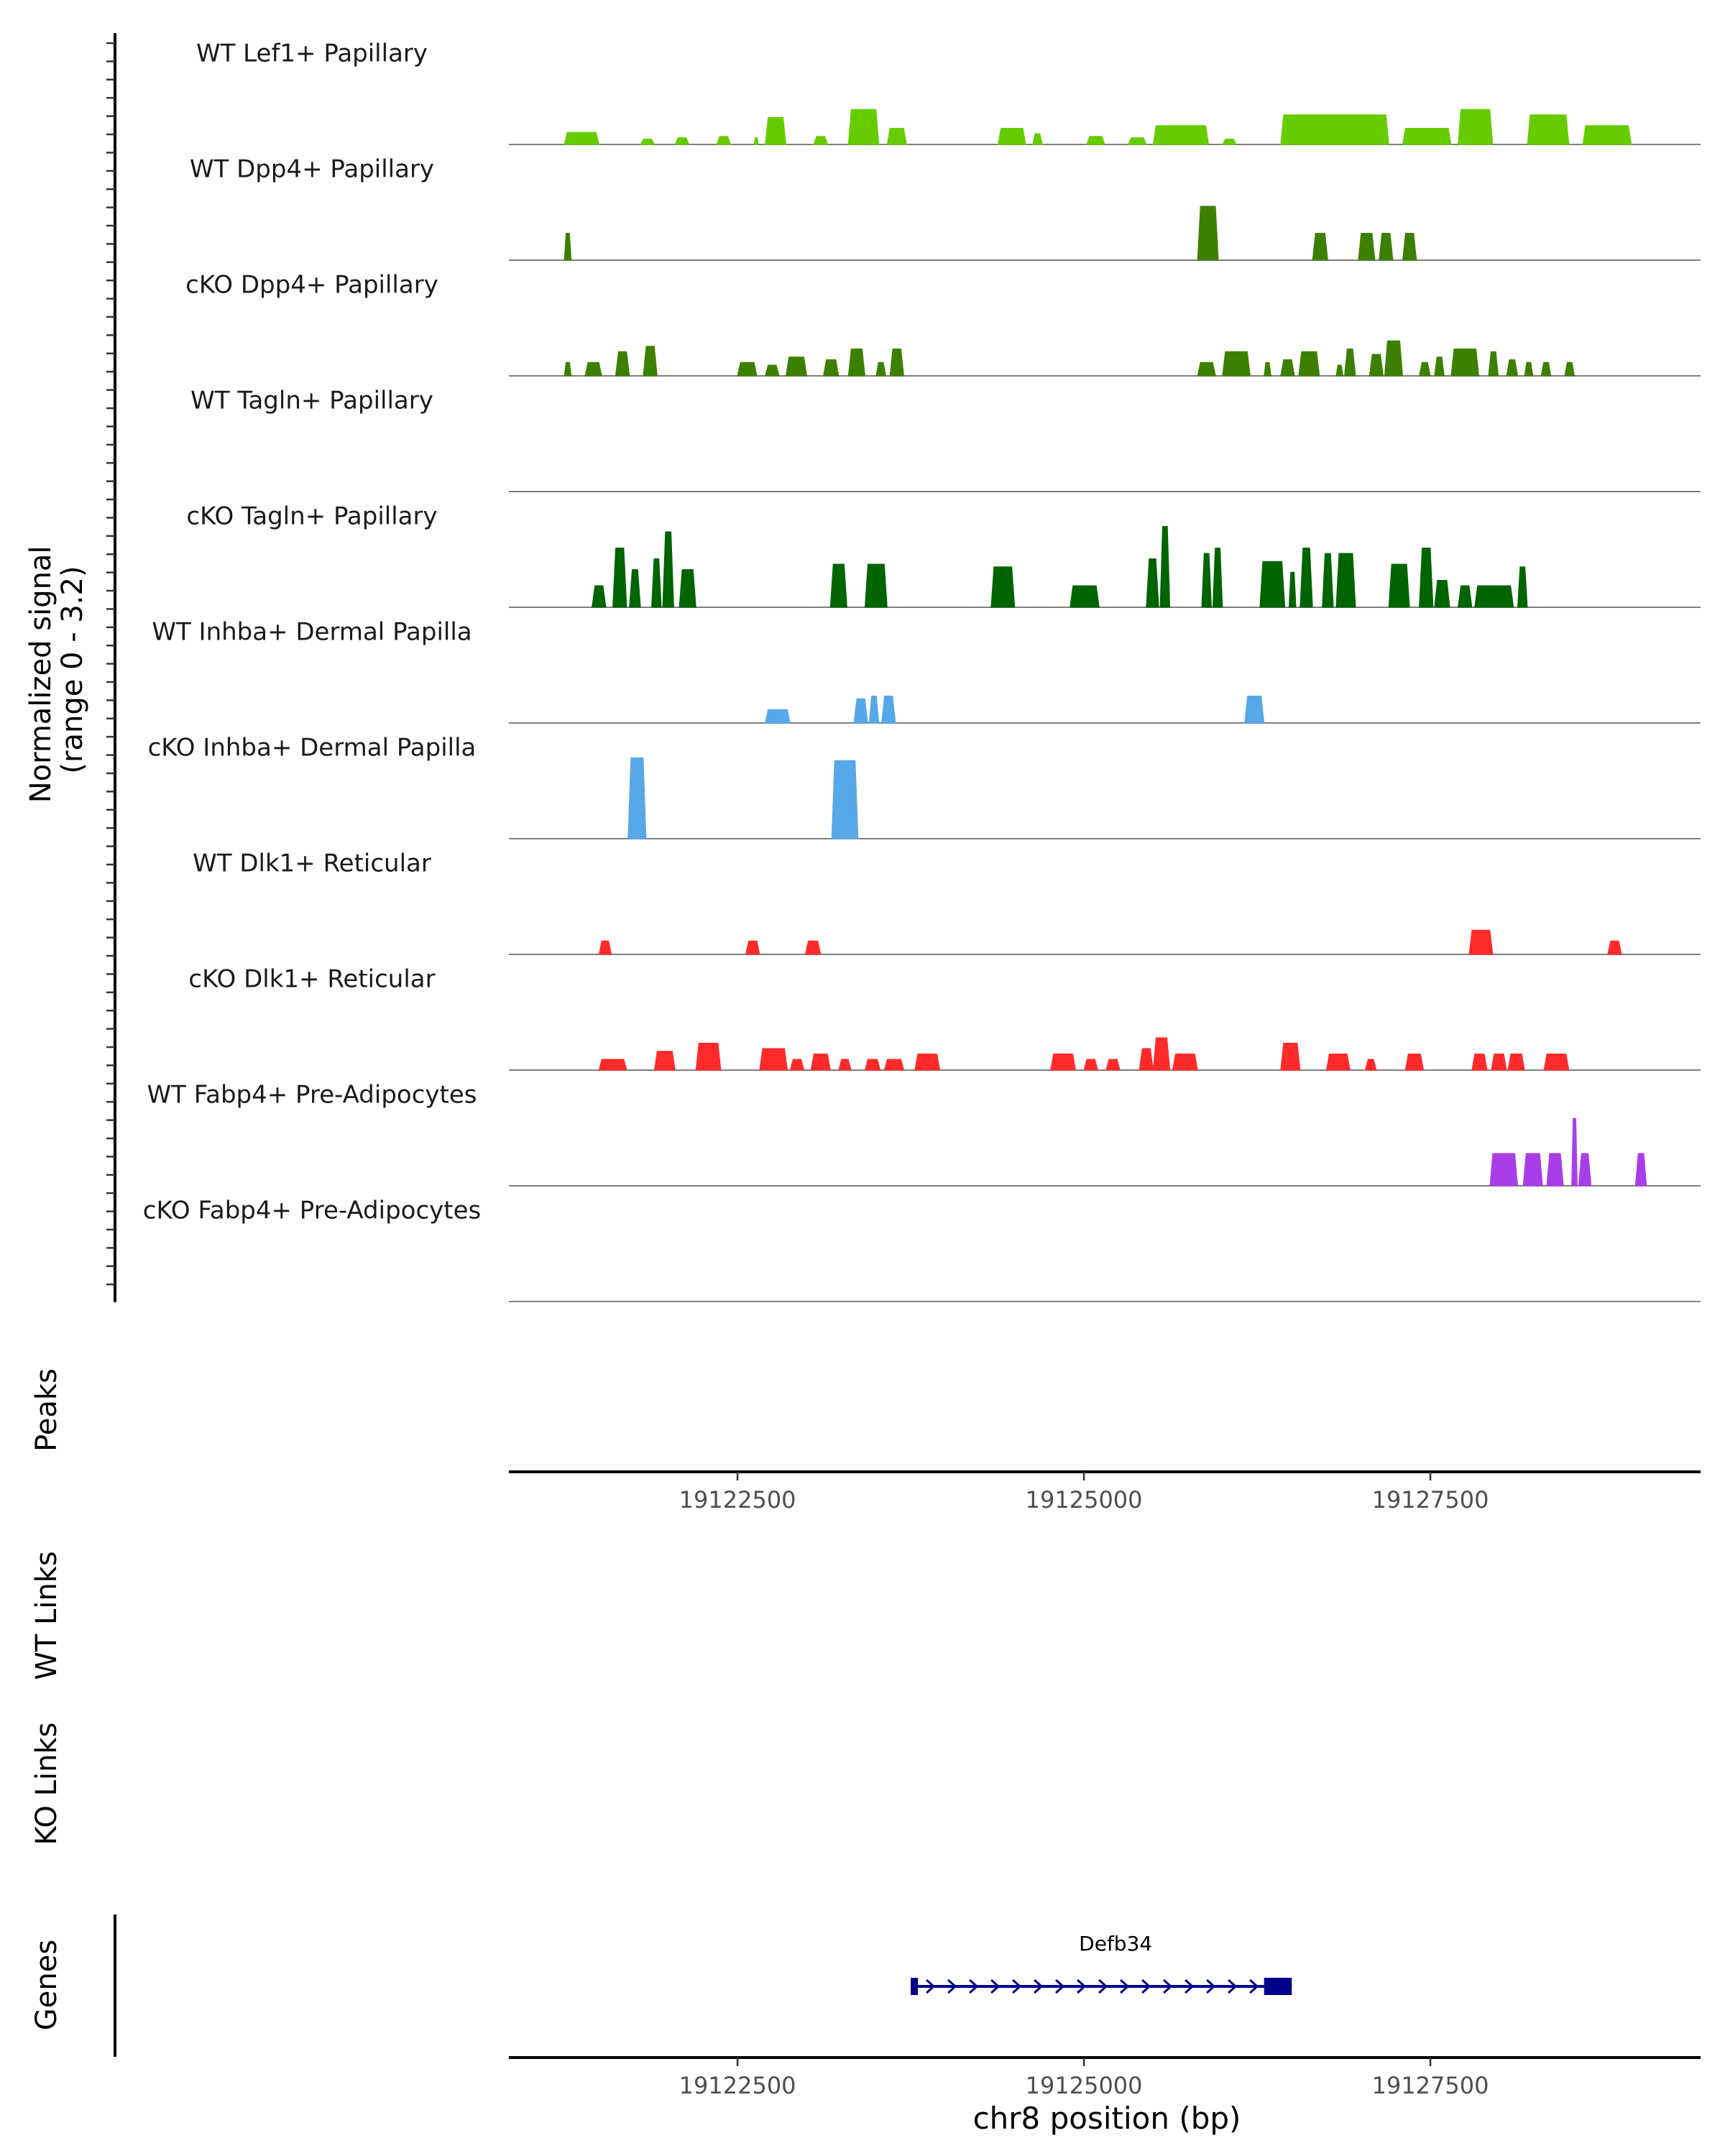 The width and height of the screenshot is (1725, 2156). I want to click on track-label: cKO Dlk1+ Reticular, so click(311, 980).